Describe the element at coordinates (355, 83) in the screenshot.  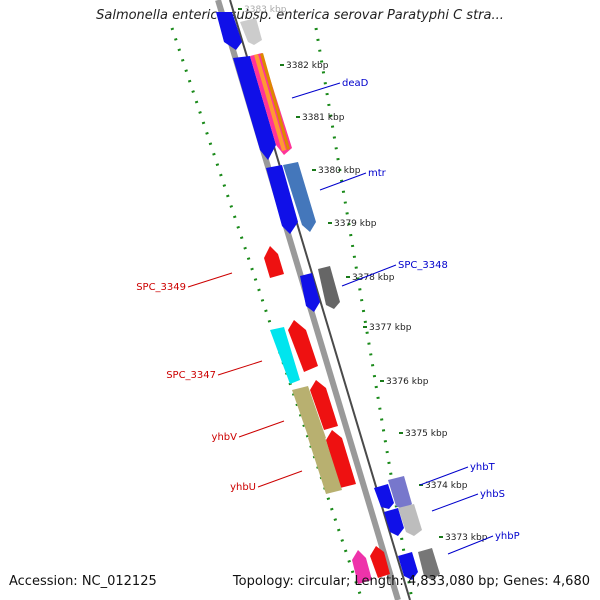
I see `gene-label-dead: deaD` at that location.